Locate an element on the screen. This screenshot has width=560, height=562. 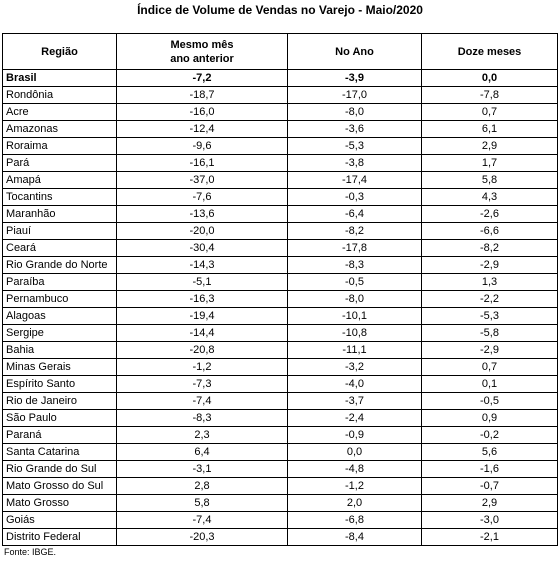
region-cell: Mato Grosso is located at coordinates (59, 503).